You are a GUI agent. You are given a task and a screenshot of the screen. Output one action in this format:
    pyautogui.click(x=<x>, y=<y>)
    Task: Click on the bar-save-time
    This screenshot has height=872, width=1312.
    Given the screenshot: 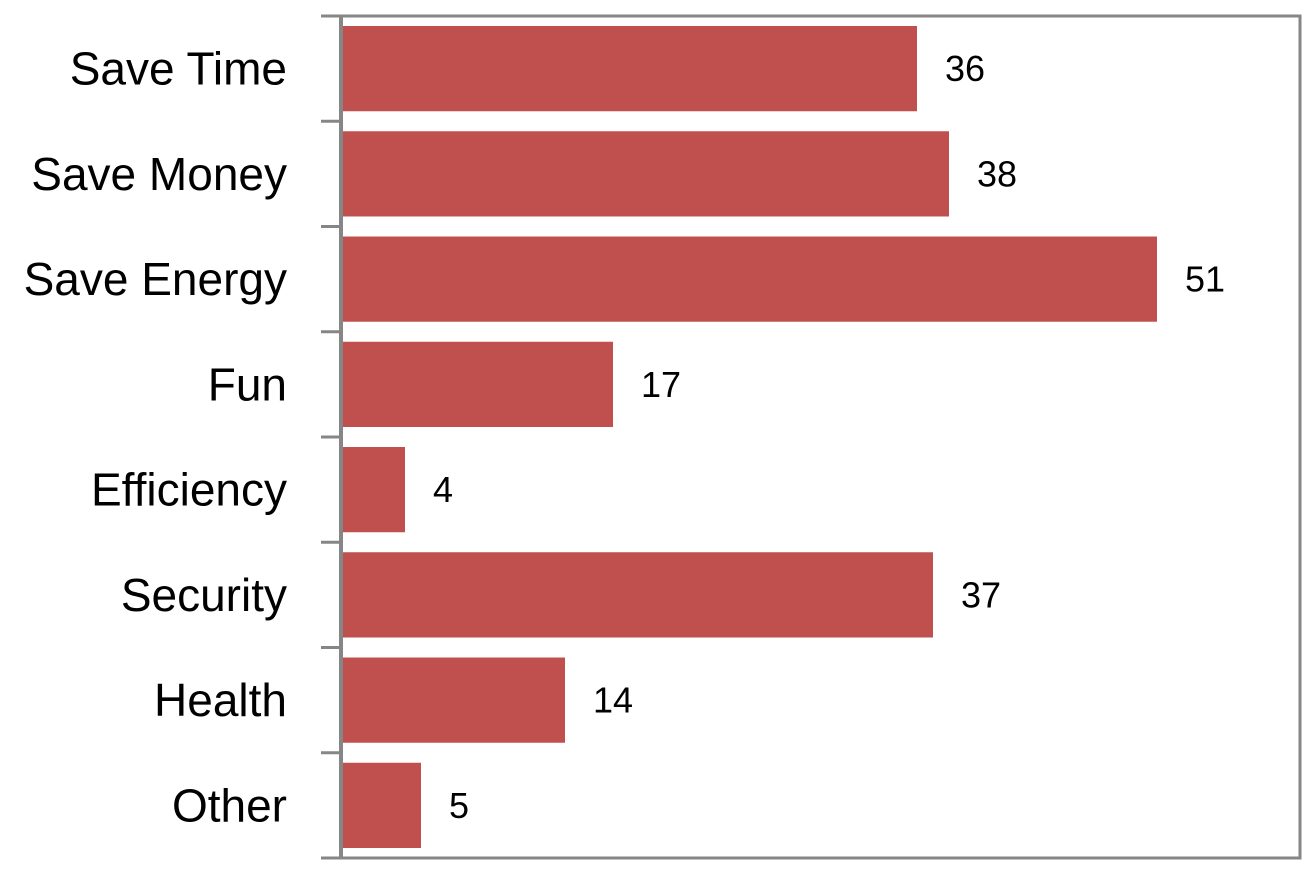 What is the action you would take?
    pyautogui.click(x=629, y=69)
    